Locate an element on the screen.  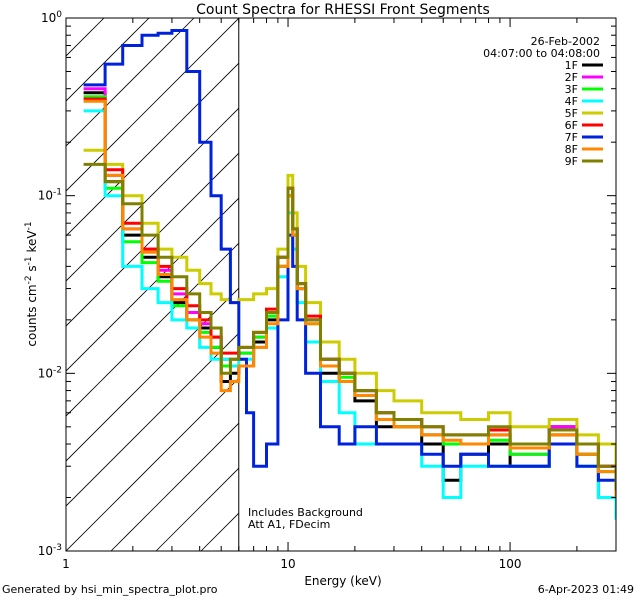
y-axis-label: counts cm-2 s-1 keV-1 is located at coordinates (31, 283).